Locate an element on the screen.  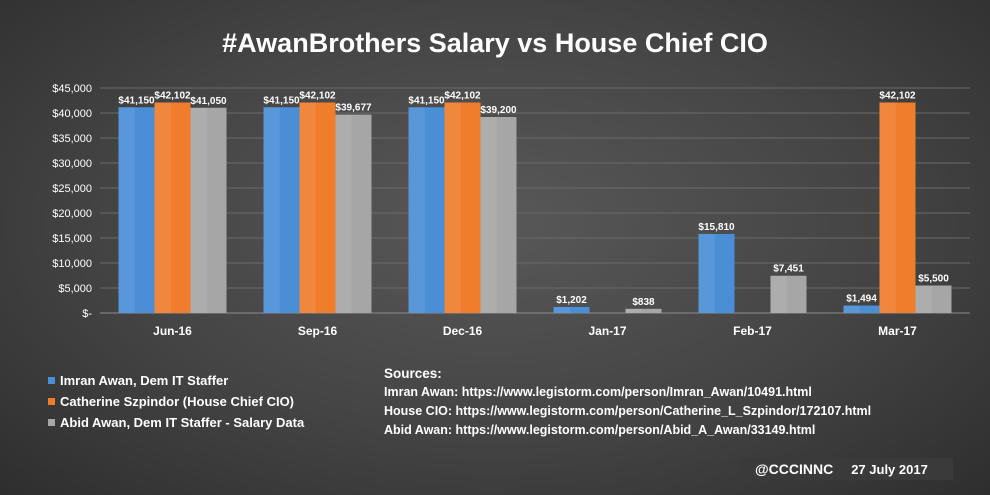
y-tick-label: $10,000 is located at coordinates (72, 264).